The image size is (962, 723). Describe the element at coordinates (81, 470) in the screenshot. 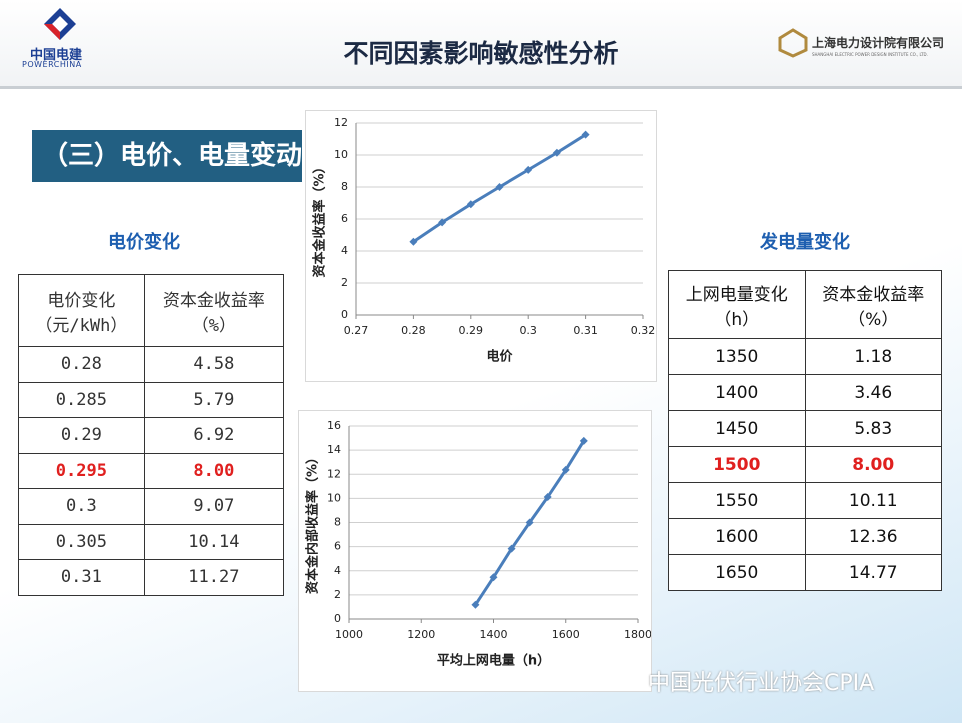

I see `cell: 0.295` at that location.